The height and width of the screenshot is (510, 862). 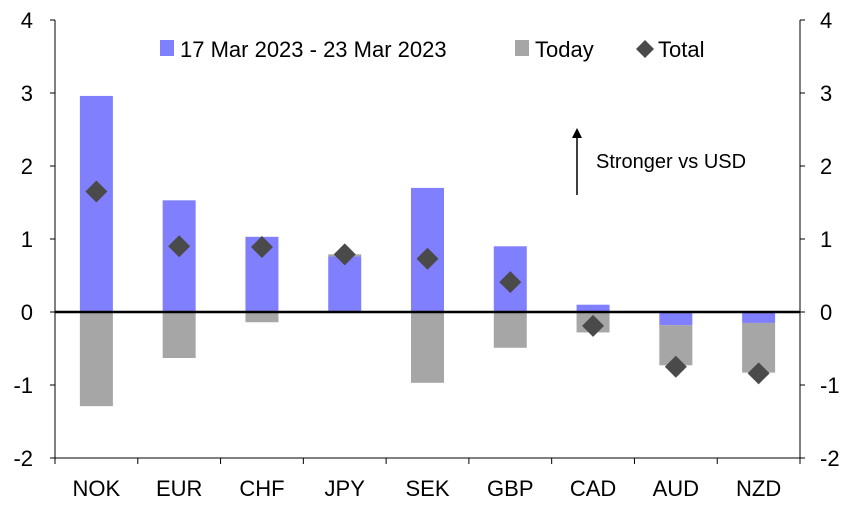 I want to click on y-tick-label-right: -1, so click(x=830, y=385).